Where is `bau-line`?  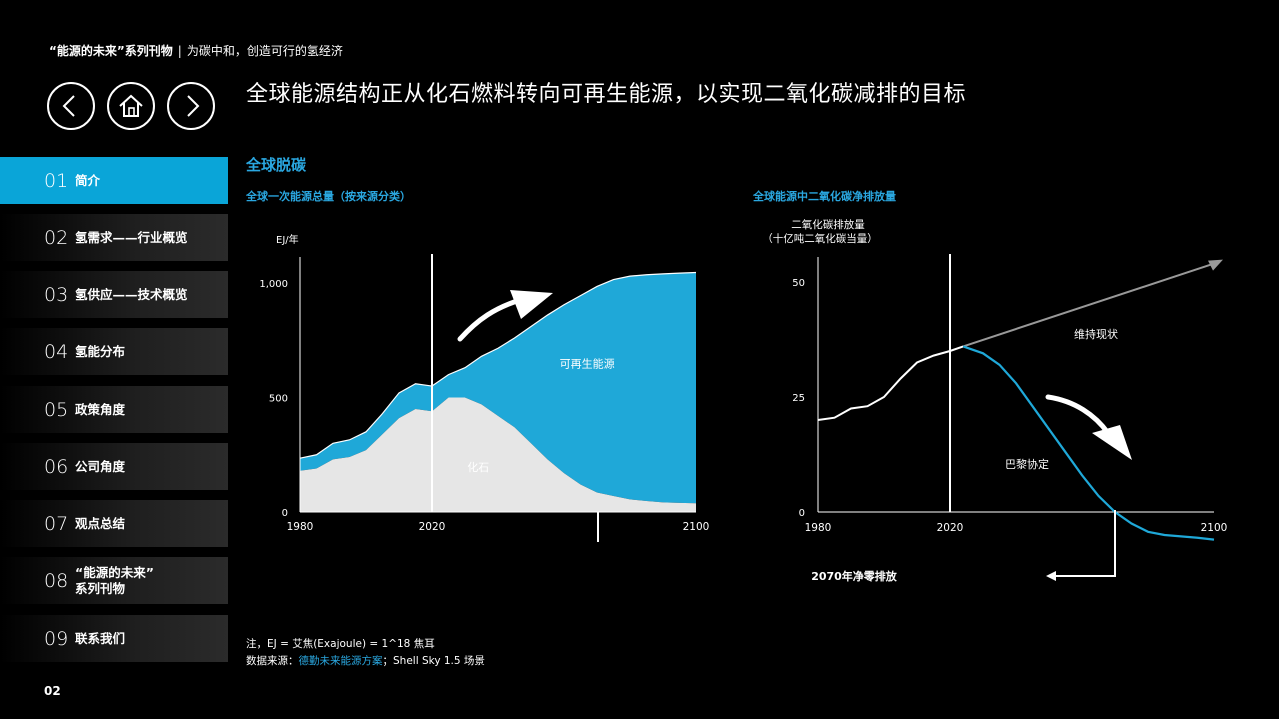 bau-line is located at coordinates (1088, 305).